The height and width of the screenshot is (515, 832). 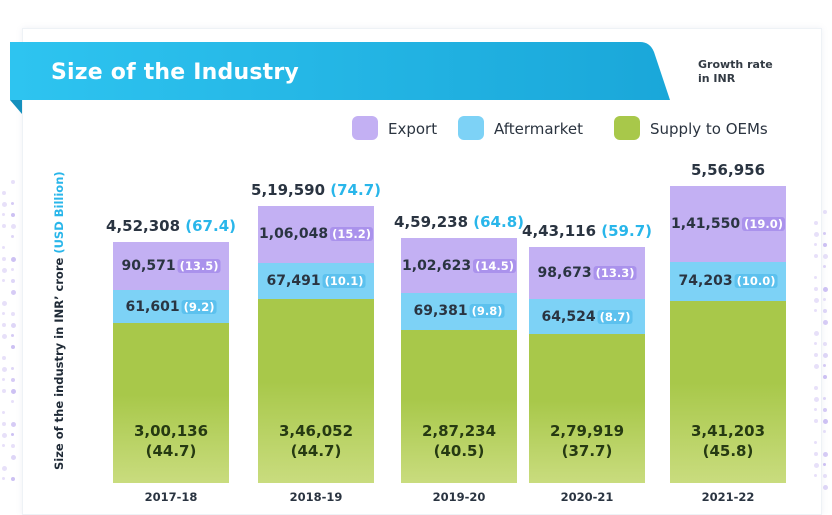 I want to click on oem-usd-2020-21: (37.7), so click(x=587, y=451).